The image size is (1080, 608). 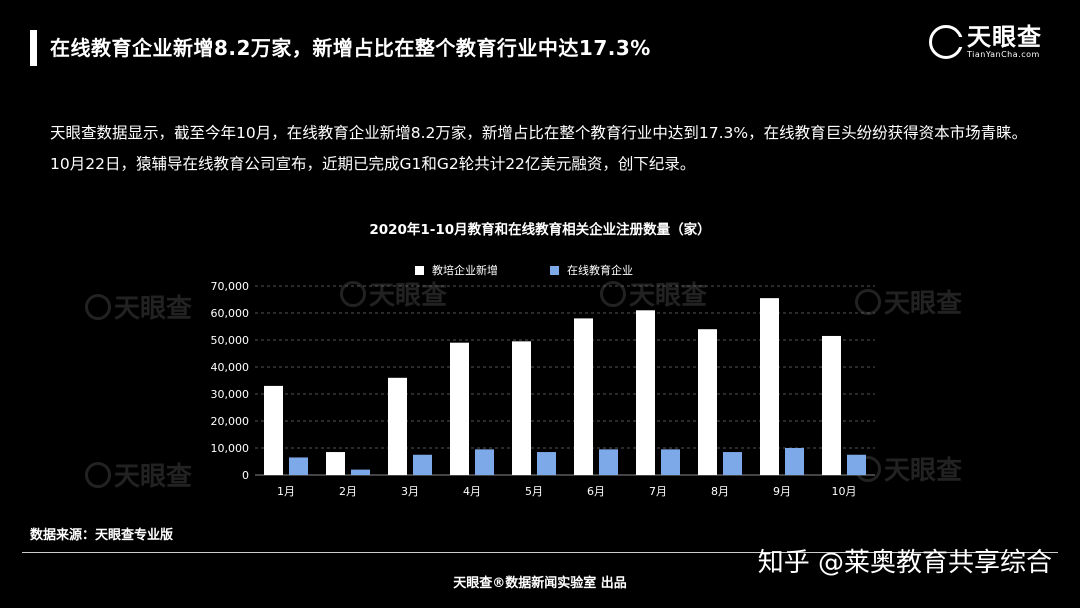 I want to click on chart-title: 2020年1-10月教育和在线教育相关企业注册数量（家）, so click(x=540, y=230).